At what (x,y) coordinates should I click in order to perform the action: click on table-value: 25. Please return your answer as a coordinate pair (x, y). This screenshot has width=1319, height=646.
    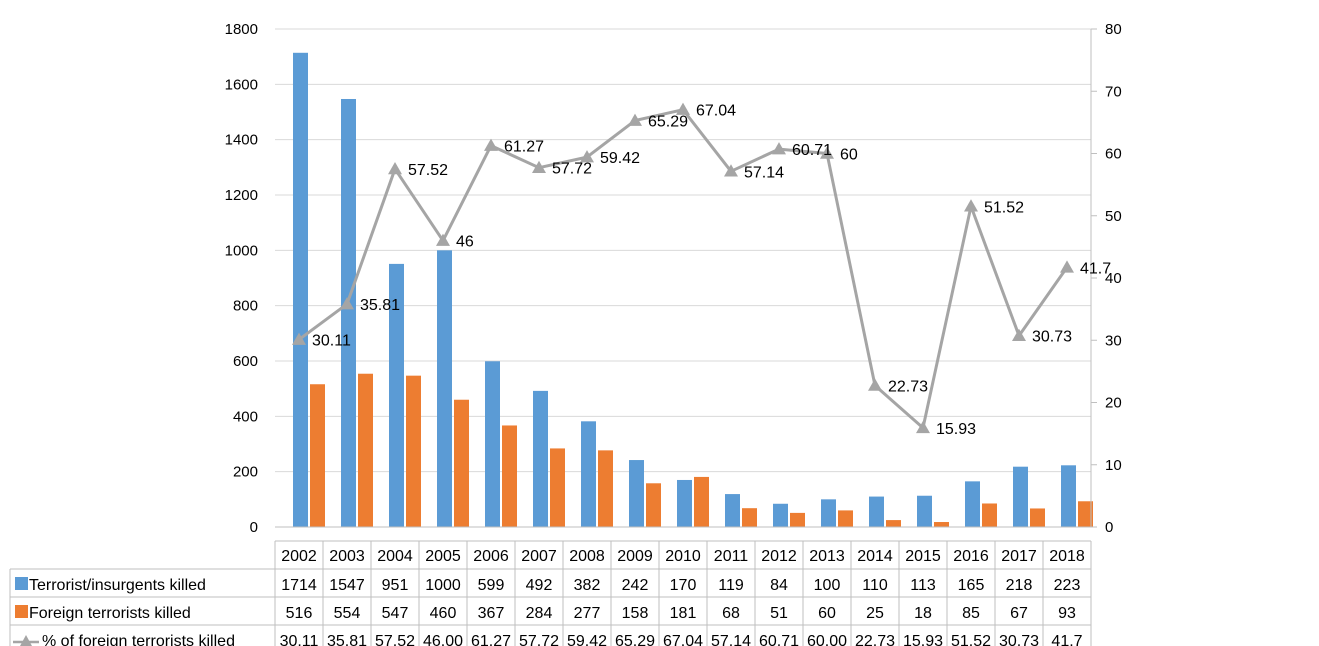
    Looking at the image, I should click on (875, 613).